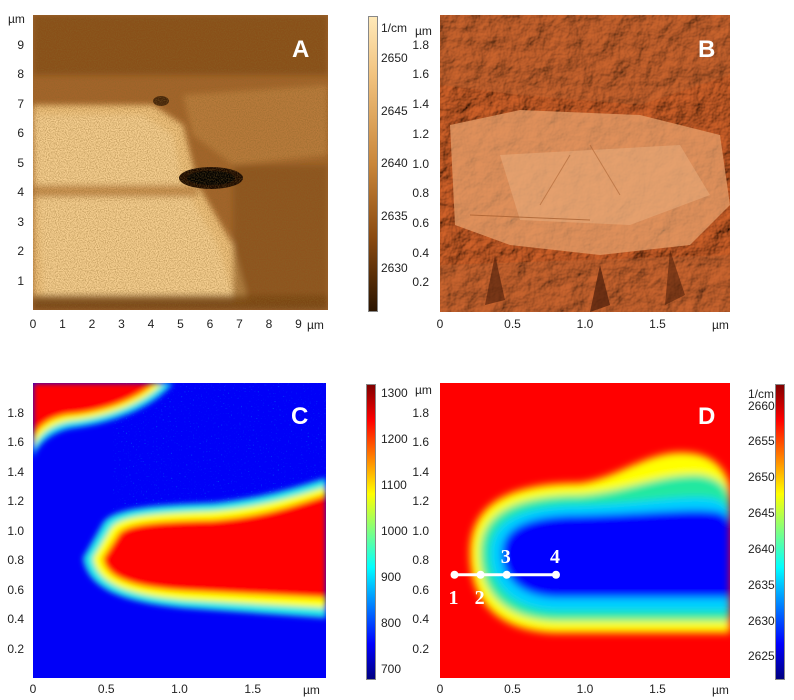 Image resolution: width=794 pixels, height=700 pixels. Describe the element at coordinates (253, 689) in the screenshot. I see `panel-c-x-tick: 1.5` at that location.